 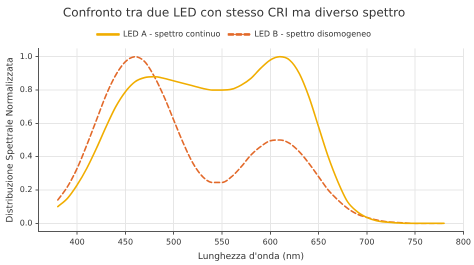 What do you see at coordinates (270, 241) in the screenshot?
I see `x-tick-label: 600` at bounding box center [270, 241].